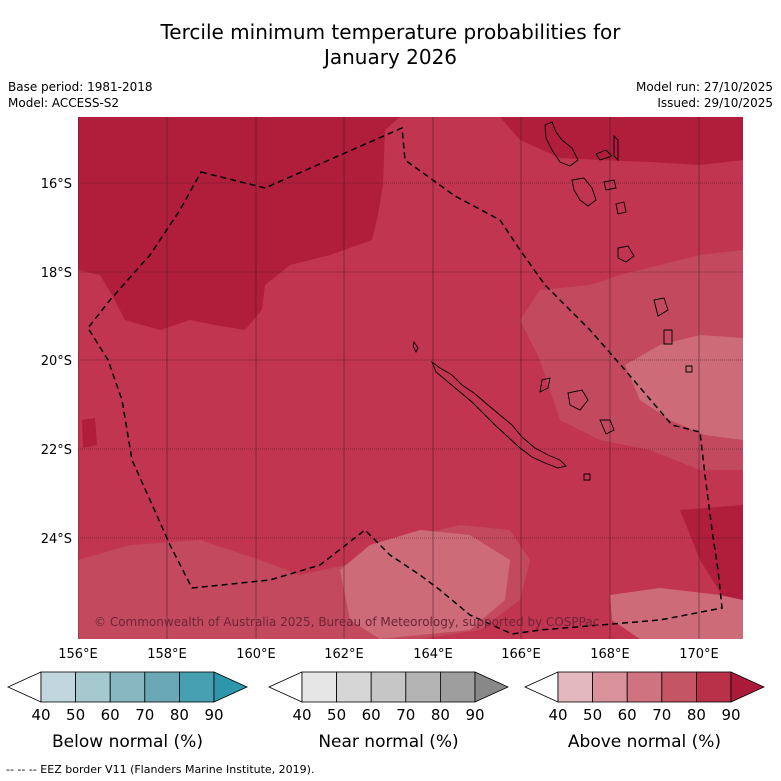 The height and width of the screenshot is (781, 781). I want to click on colorbar-title: Near normal (%), so click(388, 742).